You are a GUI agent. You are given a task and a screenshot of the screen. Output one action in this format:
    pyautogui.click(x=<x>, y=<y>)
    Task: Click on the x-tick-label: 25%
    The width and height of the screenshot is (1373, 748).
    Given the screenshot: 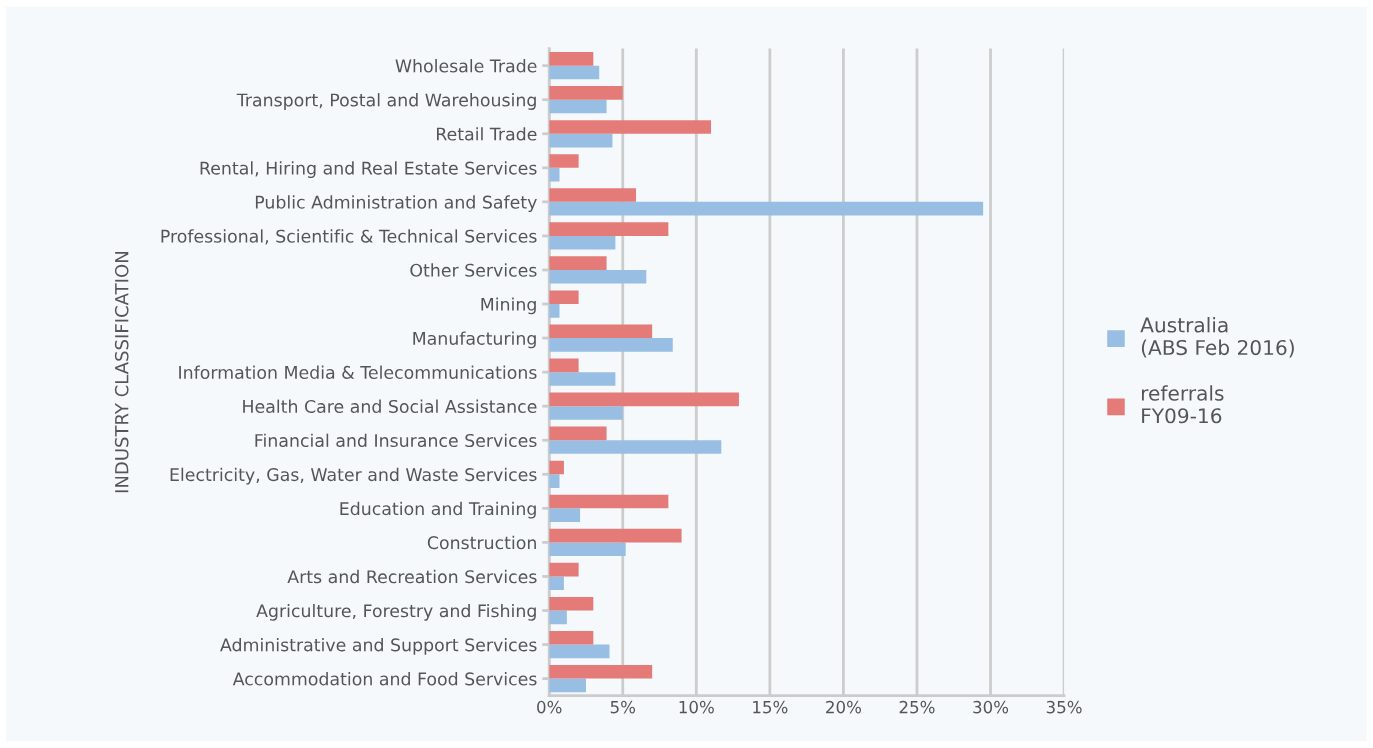 What is the action you would take?
    pyautogui.click(x=917, y=707)
    